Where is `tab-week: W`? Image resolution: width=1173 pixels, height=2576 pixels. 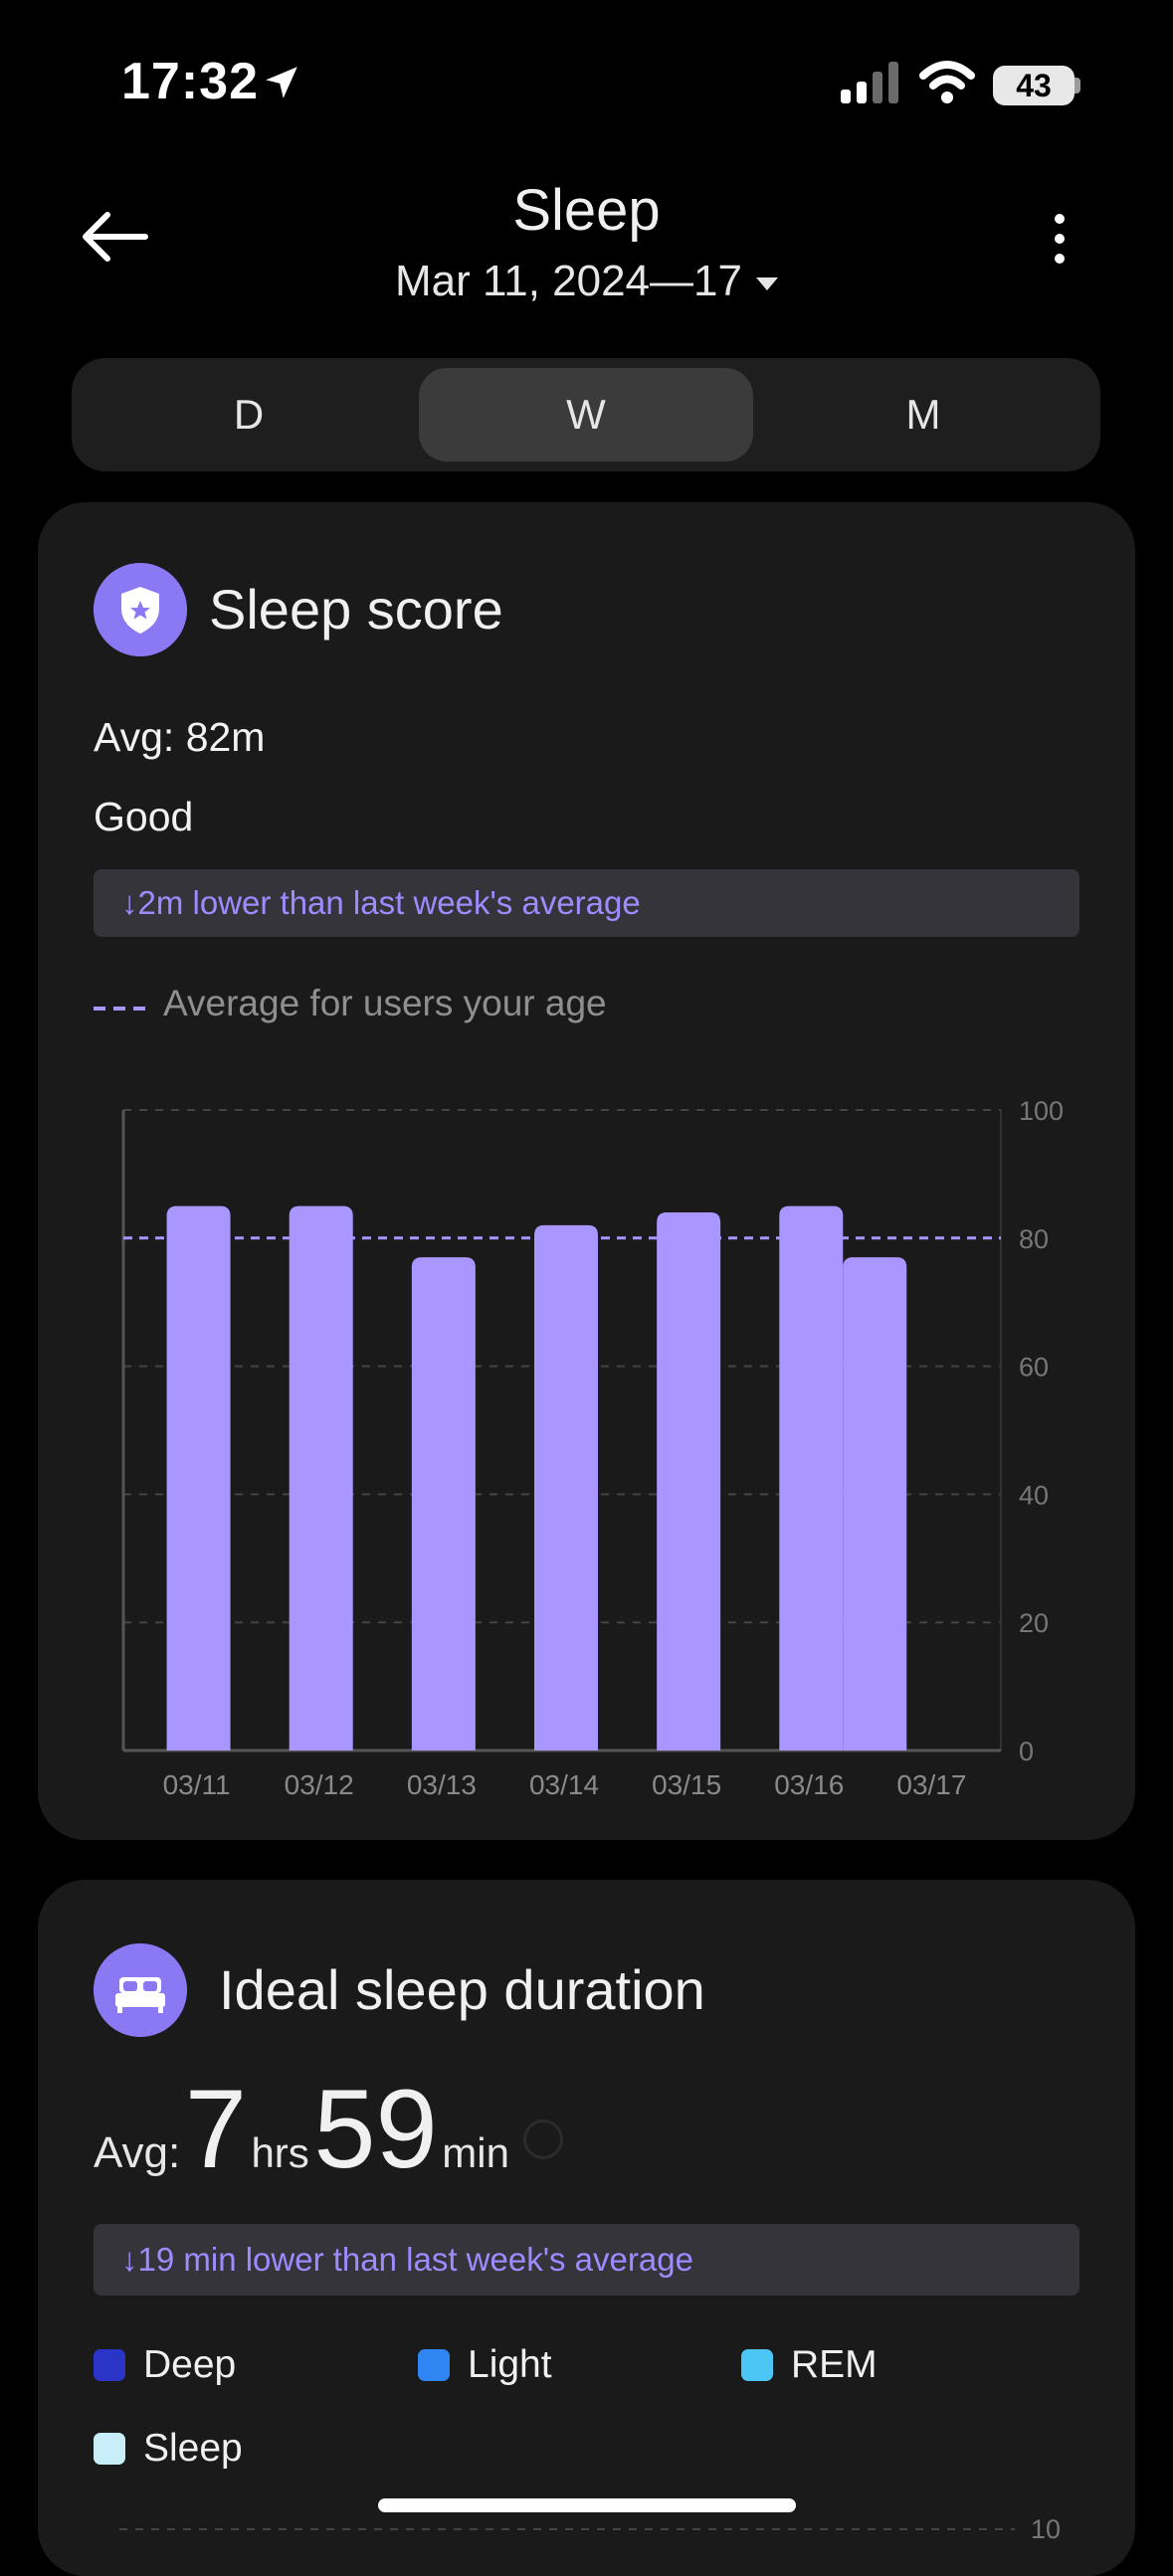
tab-week: W is located at coordinates (586, 414).